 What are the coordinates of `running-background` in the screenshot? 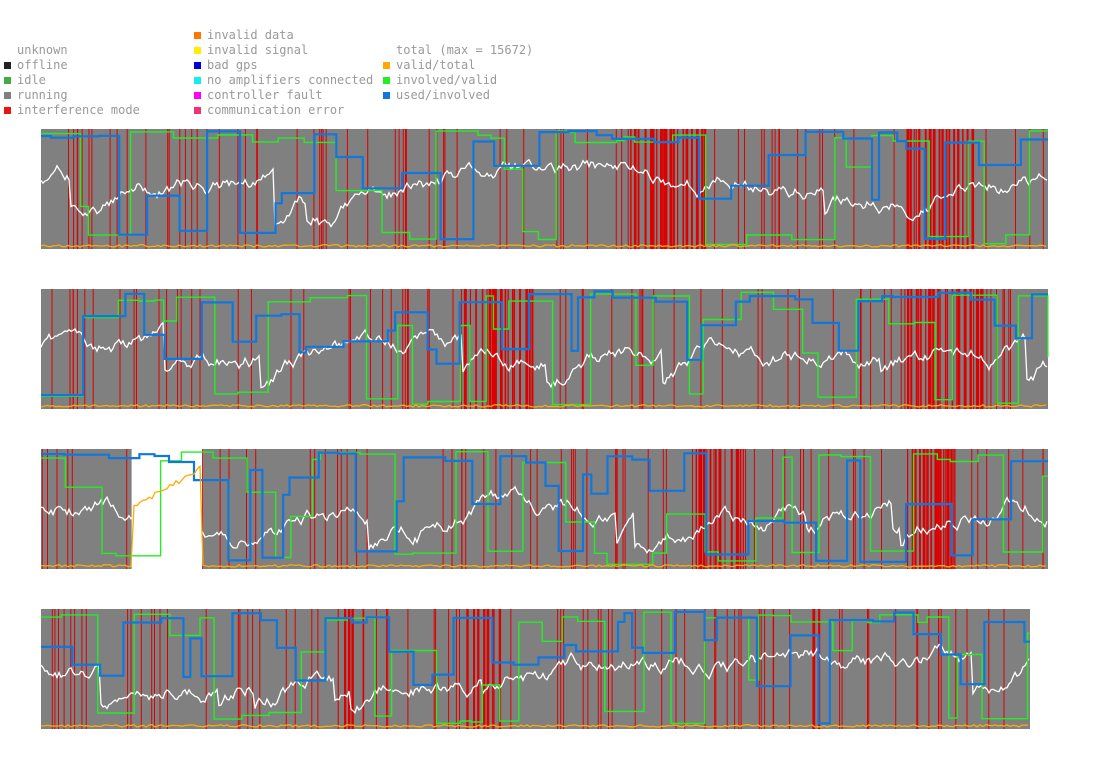 It's located at (544, 349).